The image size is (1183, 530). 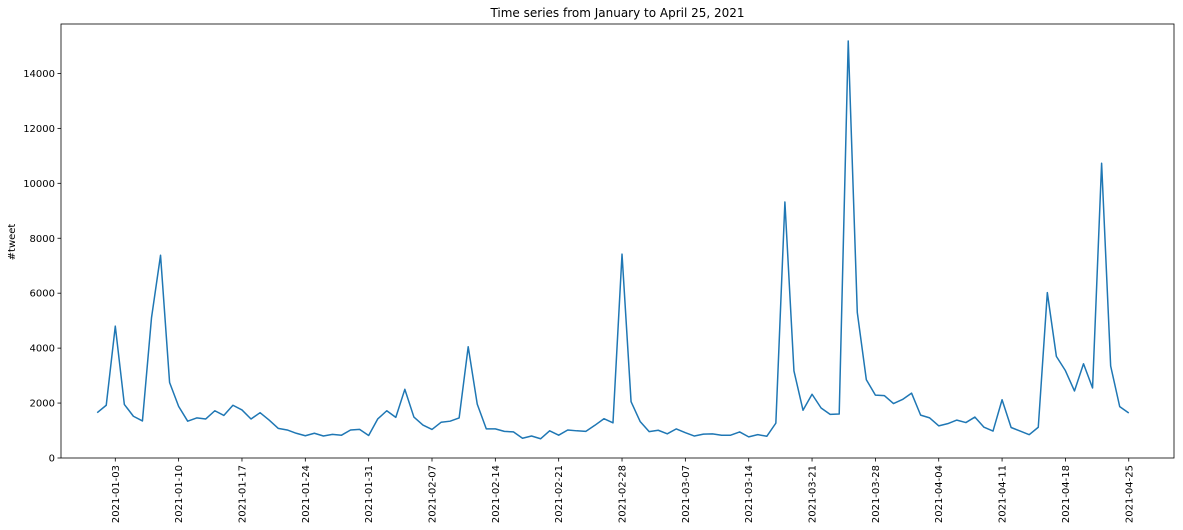 I want to click on x-tick-label: 2021-01-24, so click(x=306, y=494).